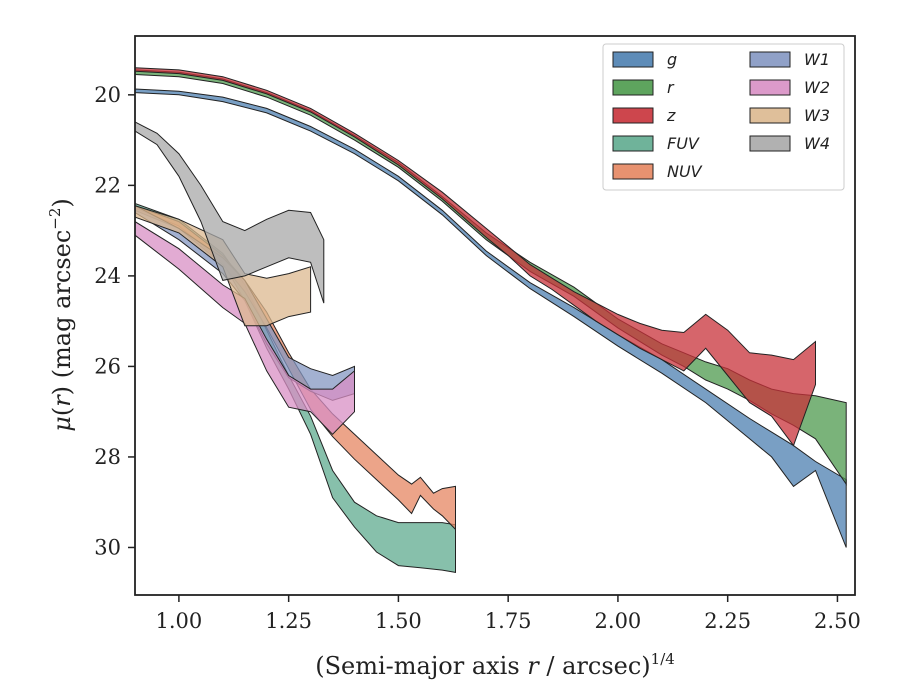  Describe the element at coordinates (398, 621) in the screenshot. I see `x-tick-label: 1.50` at that location.